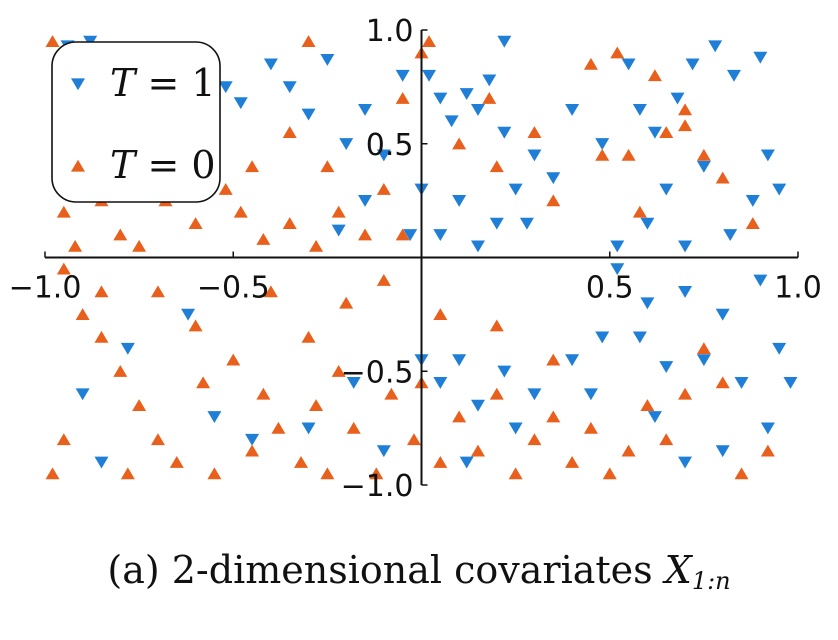 The image size is (838, 640). Describe the element at coordinates (390, 145) in the screenshot. I see `y-tick-label-1: 0.5` at that location.